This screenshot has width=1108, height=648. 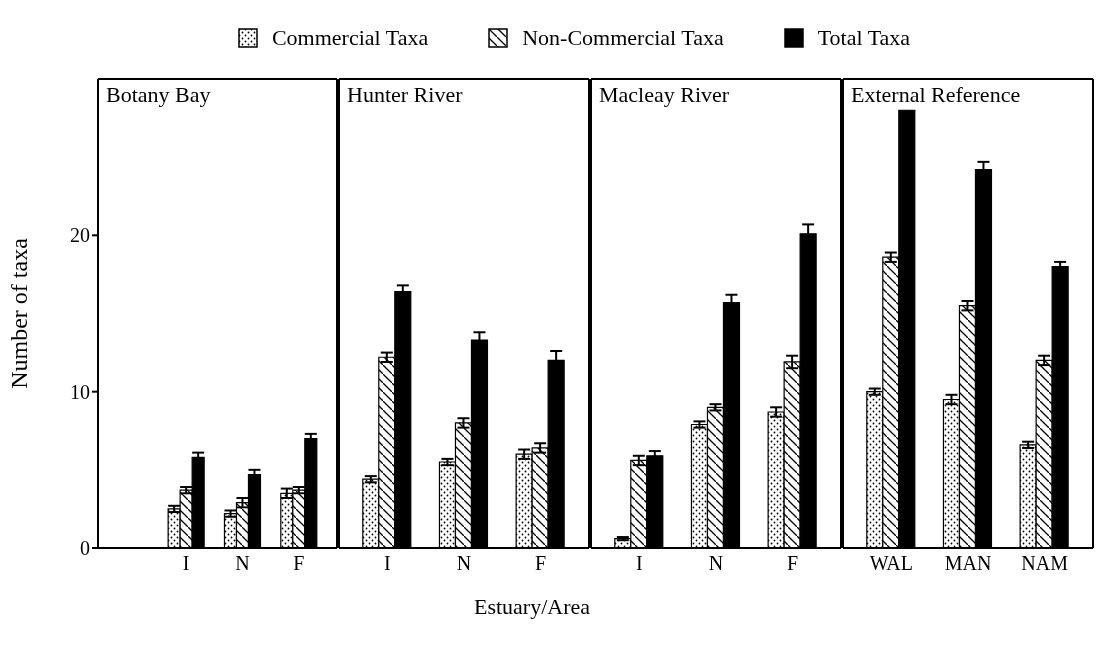 What do you see at coordinates (158, 95) in the screenshot?
I see `chart-title: Botany Bay` at bounding box center [158, 95].